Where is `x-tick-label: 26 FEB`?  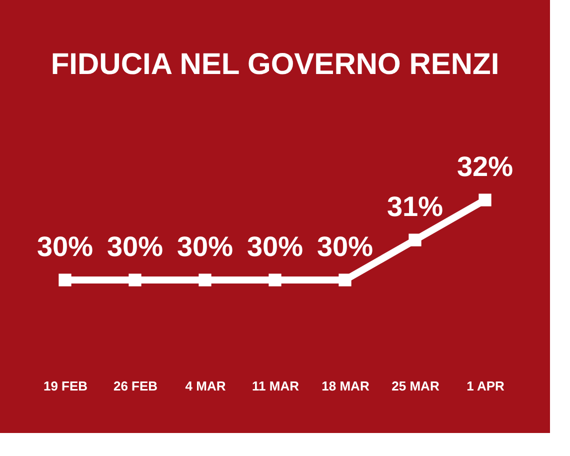 x-tick-label: 26 FEB is located at coordinates (135, 386).